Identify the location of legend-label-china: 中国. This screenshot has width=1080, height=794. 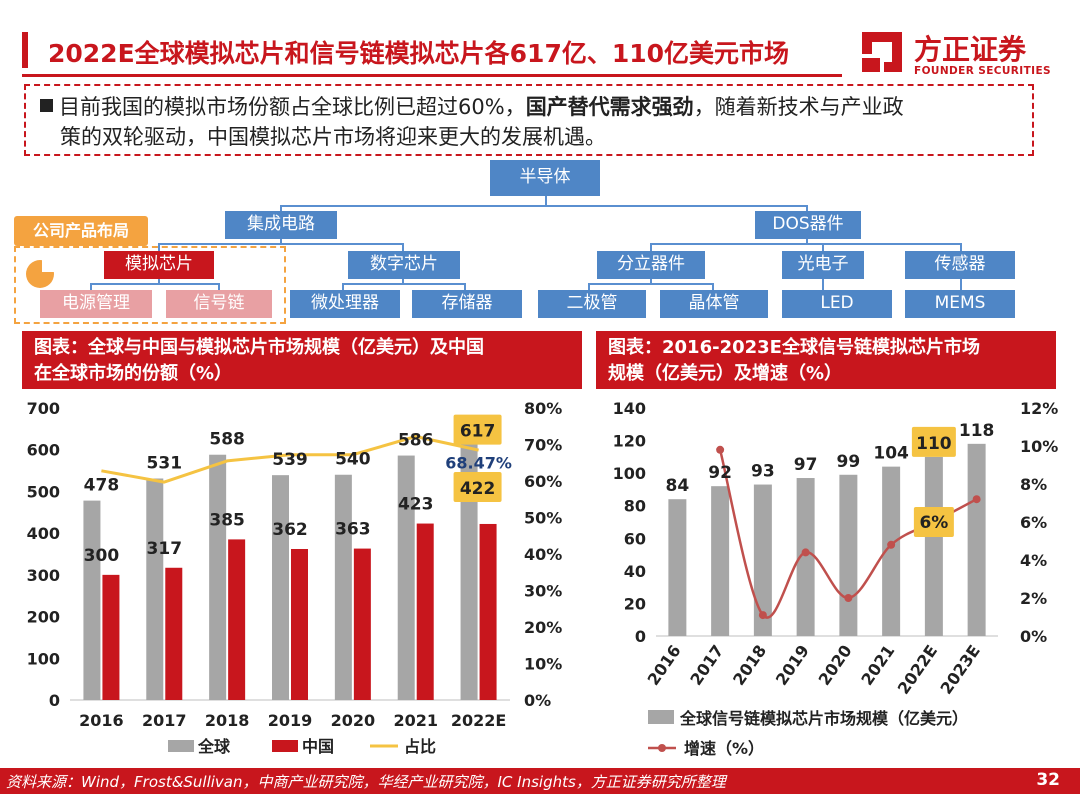
(318, 746).